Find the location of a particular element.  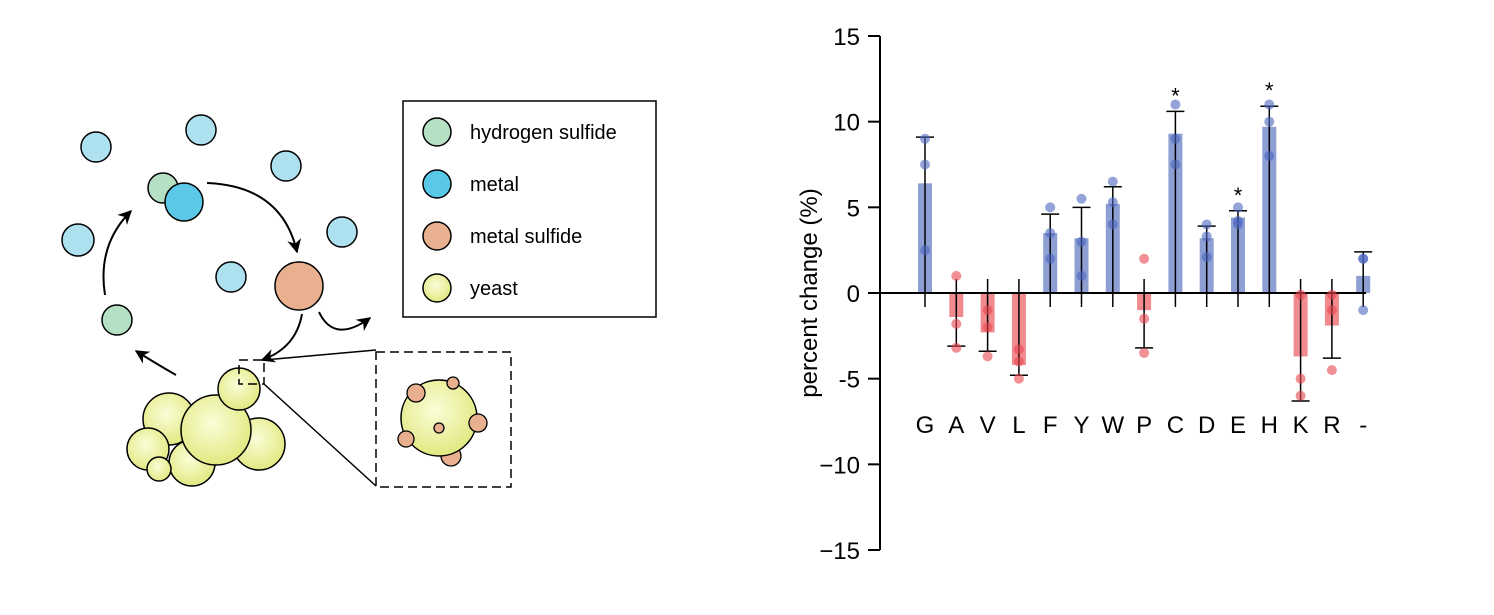

y-axis-label: percent change (%) is located at coordinates (809, 292).